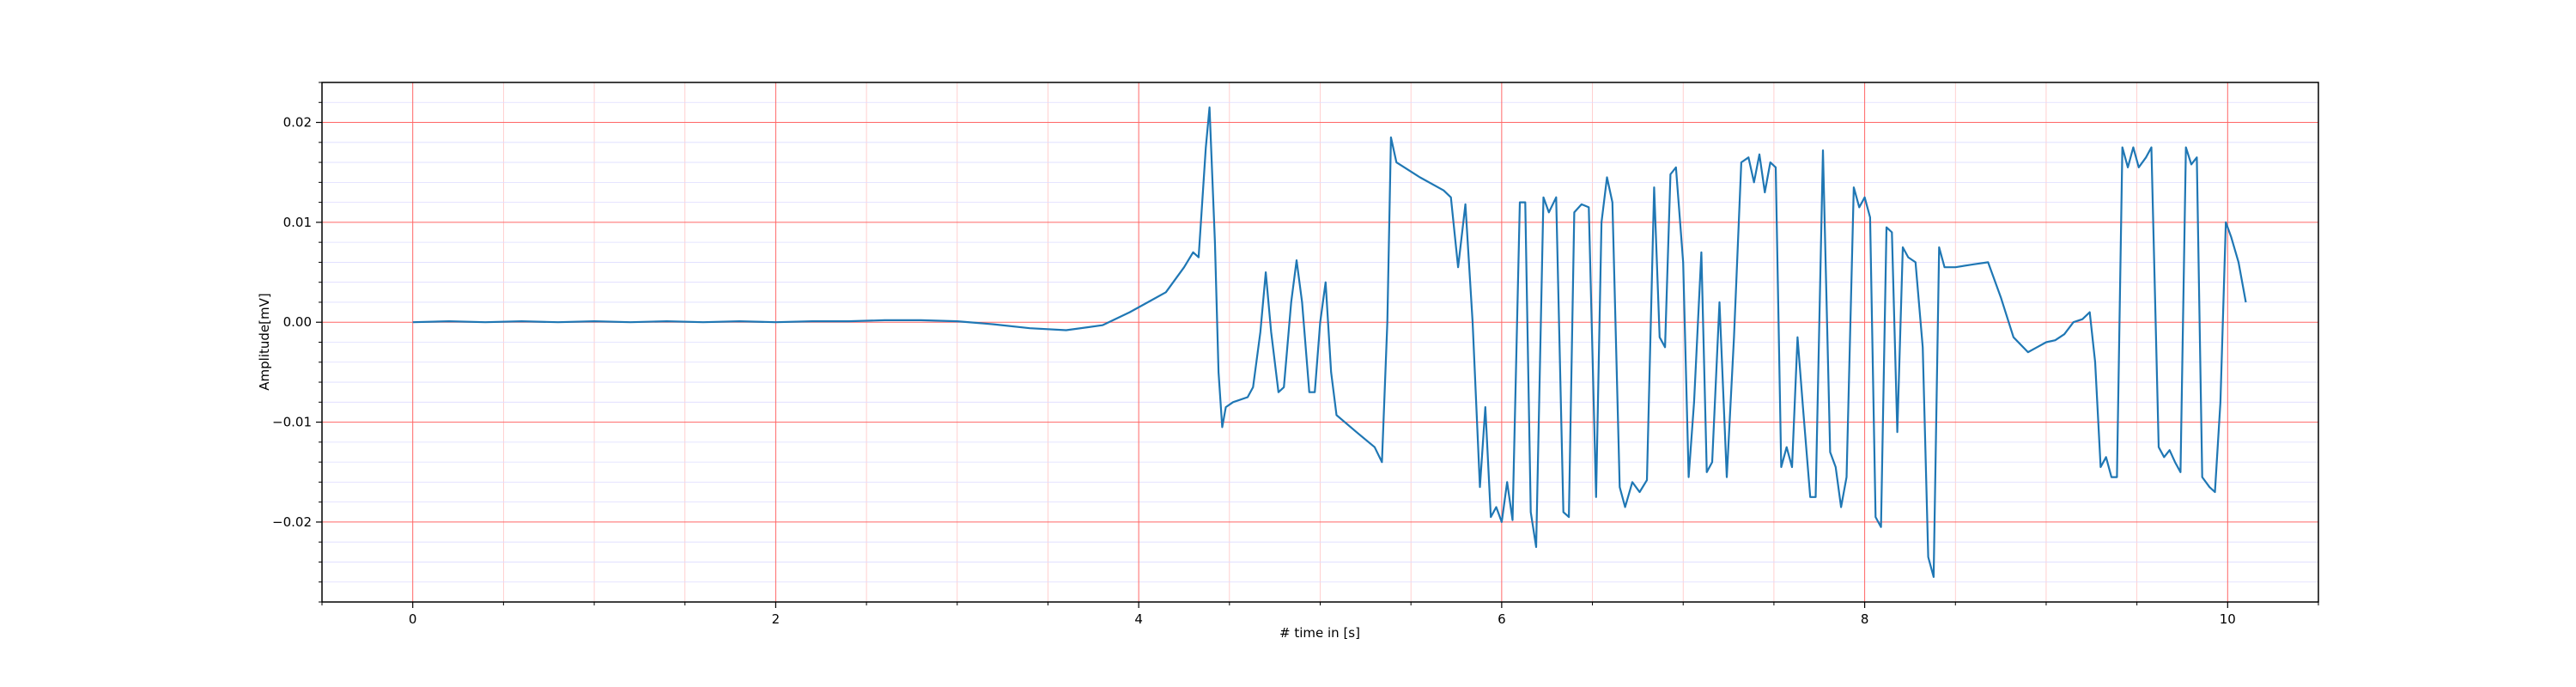 The image size is (2576, 687). What do you see at coordinates (777, 619) in the screenshot?
I see `x-tick-label: 2` at bounding box center [777, 619].